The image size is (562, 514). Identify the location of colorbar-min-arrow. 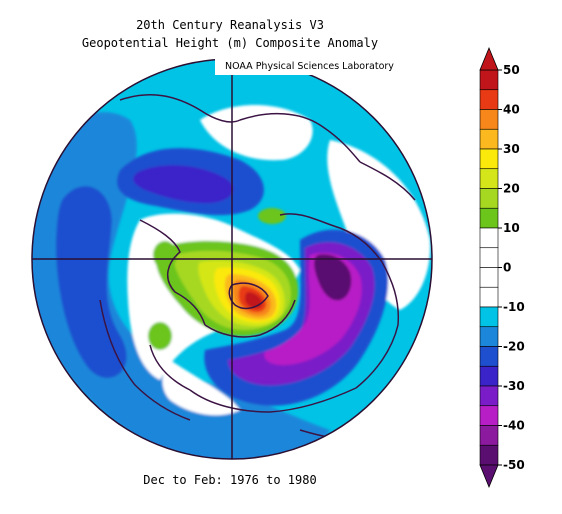
(489, 476).